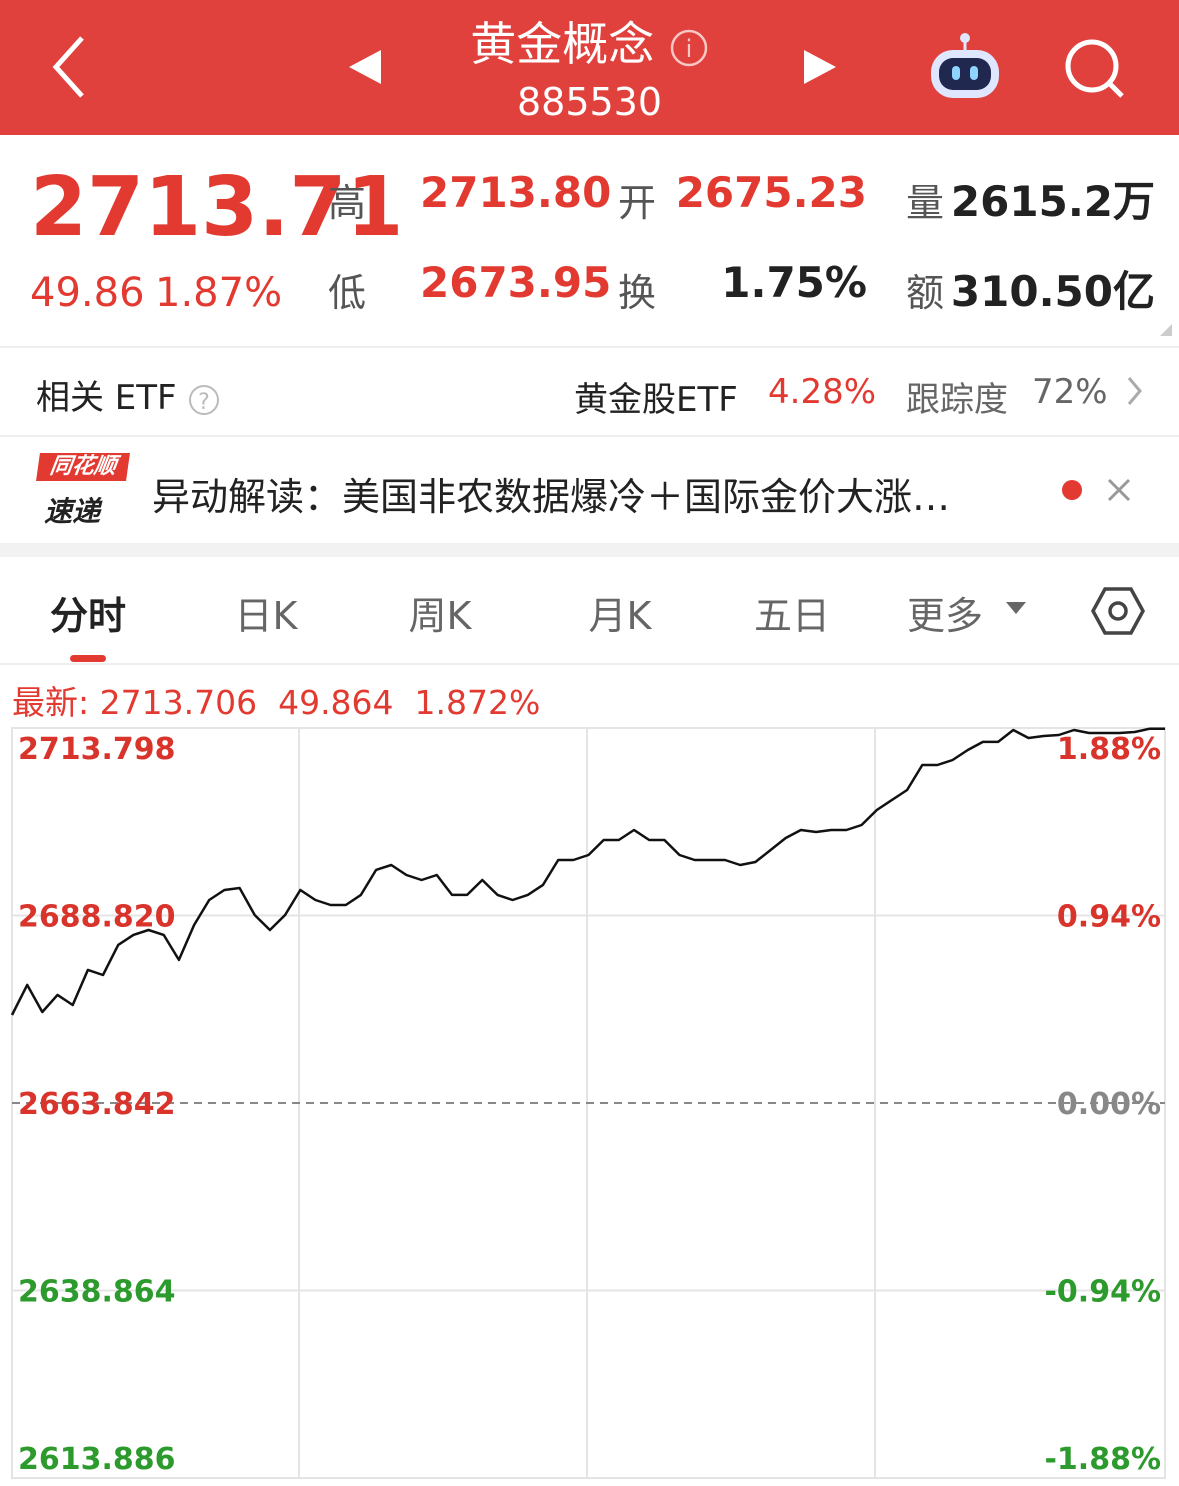  Describe the element at coordinates (88, 658) in the screenshot. I see `tab-indicator` at that location.